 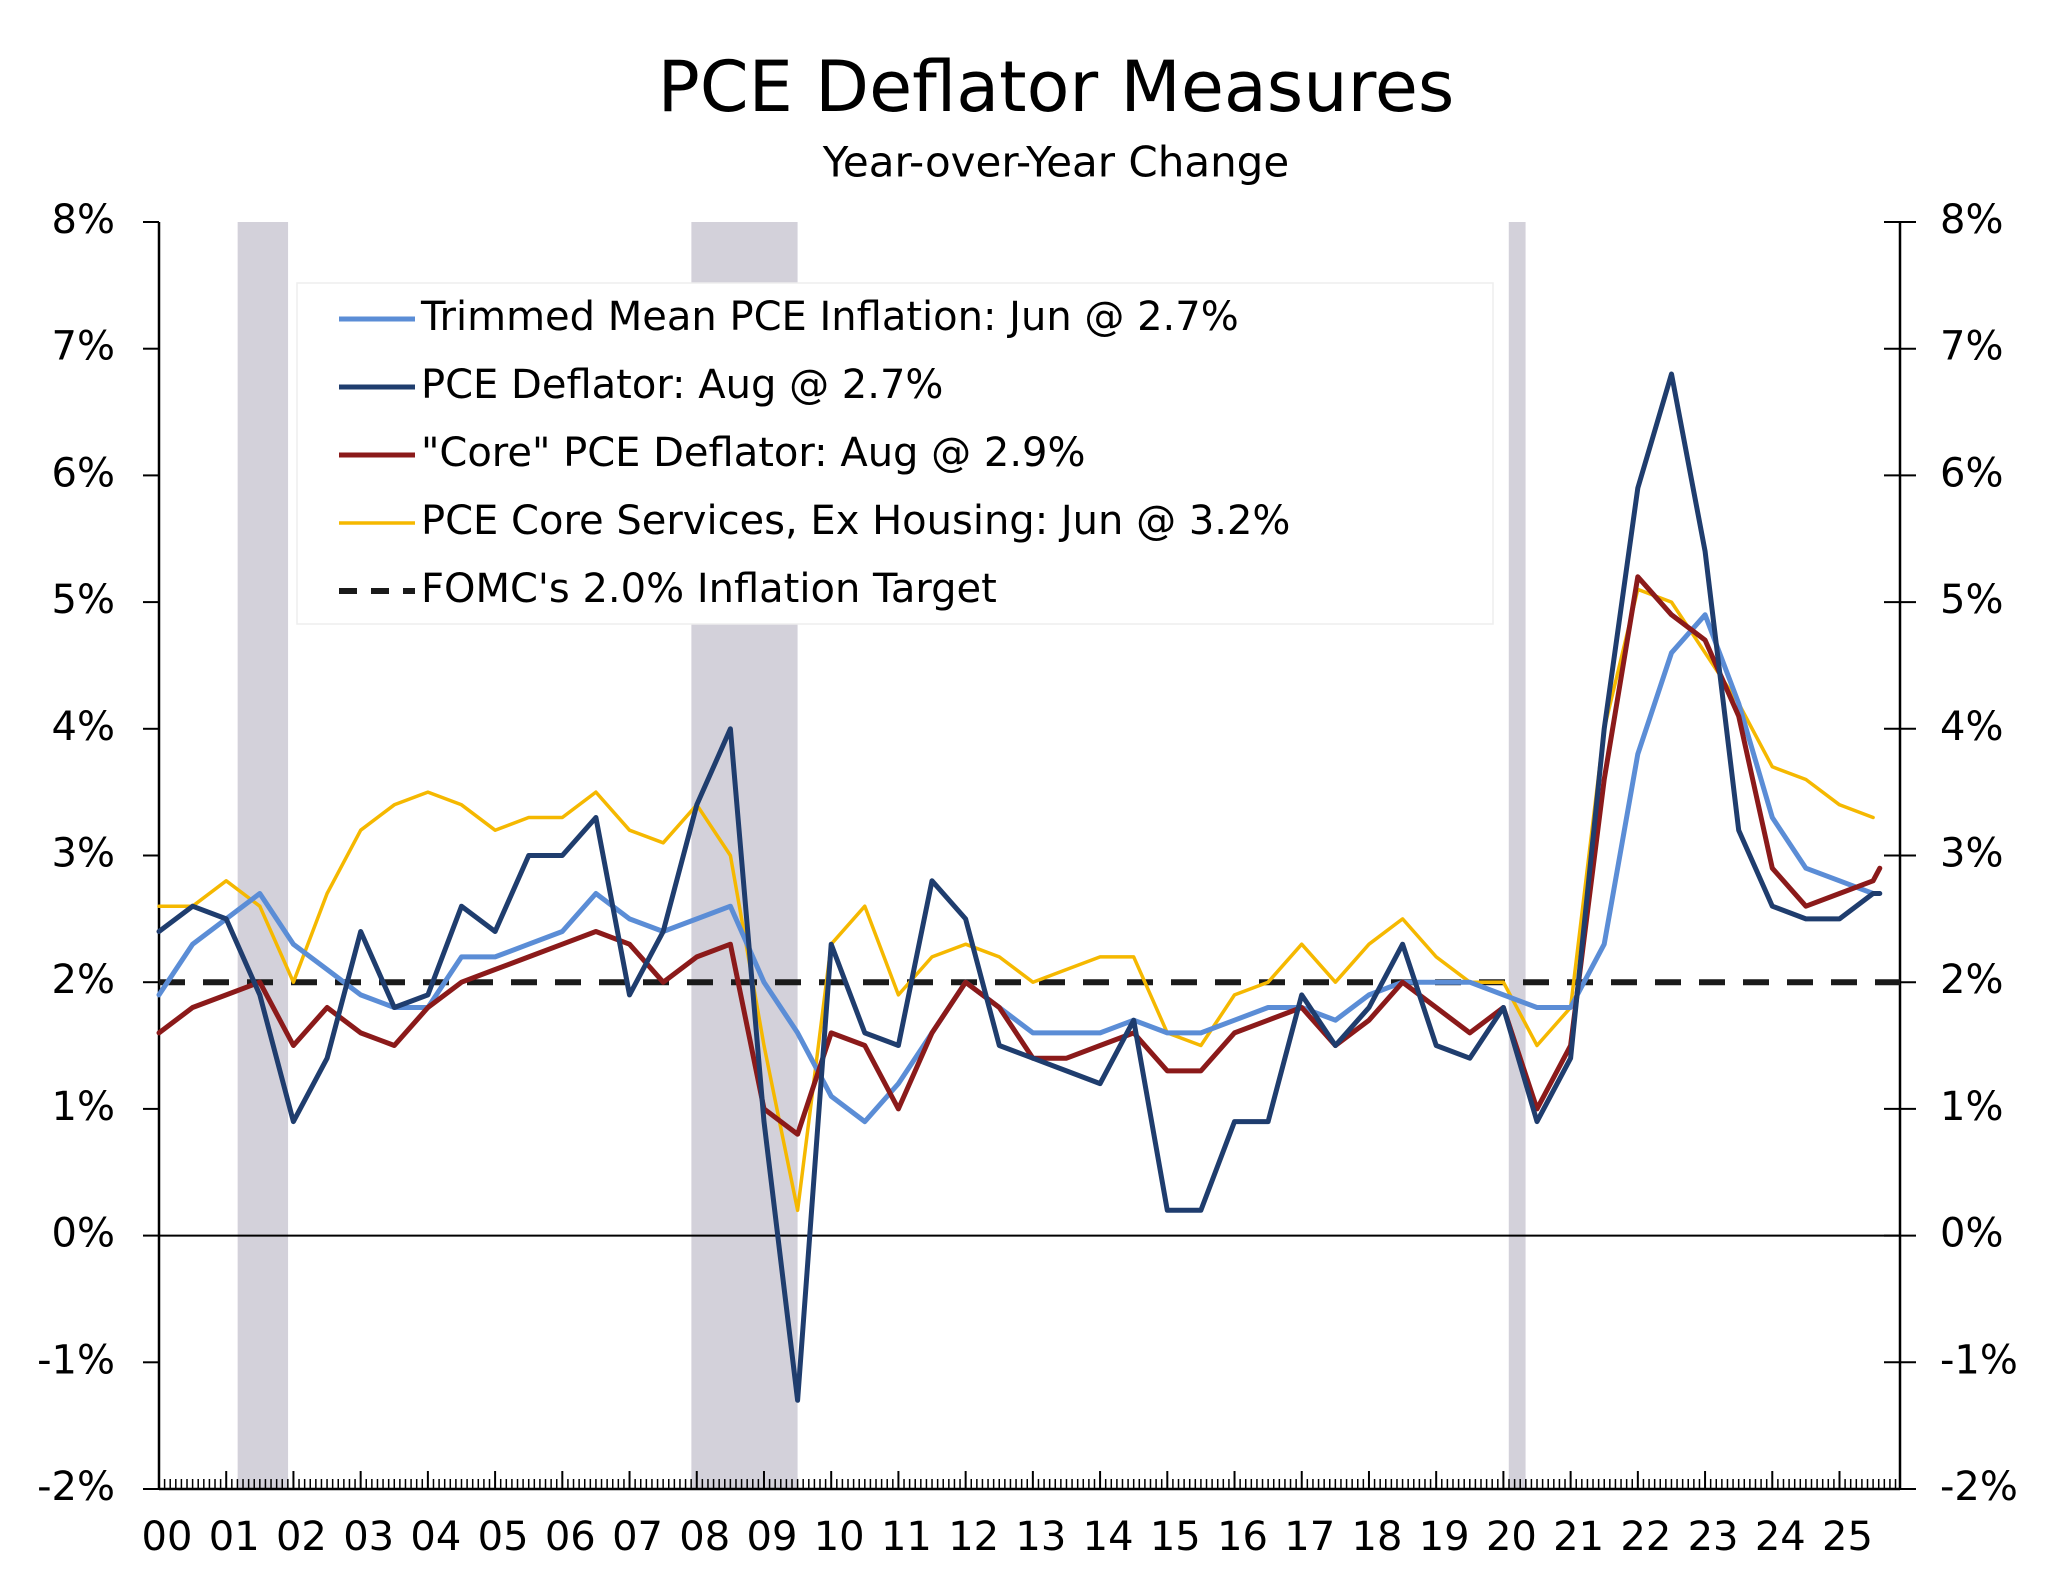 I want to click on legend-label: Trimmed Mean PCE Inflation: Jun @ 2.7%, so click(x=829, y=317).